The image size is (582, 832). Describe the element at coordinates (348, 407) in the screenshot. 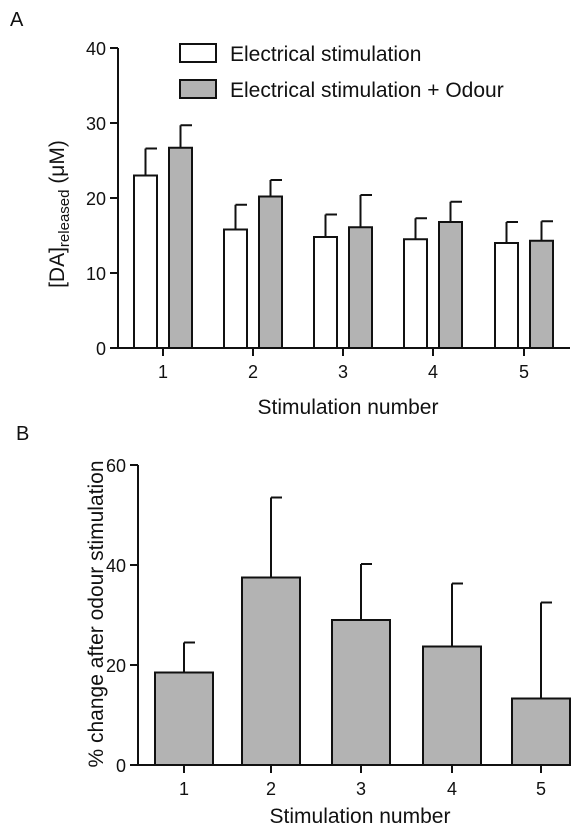

I see `panel-a-x-axis-title: Stimulation number` at that location.